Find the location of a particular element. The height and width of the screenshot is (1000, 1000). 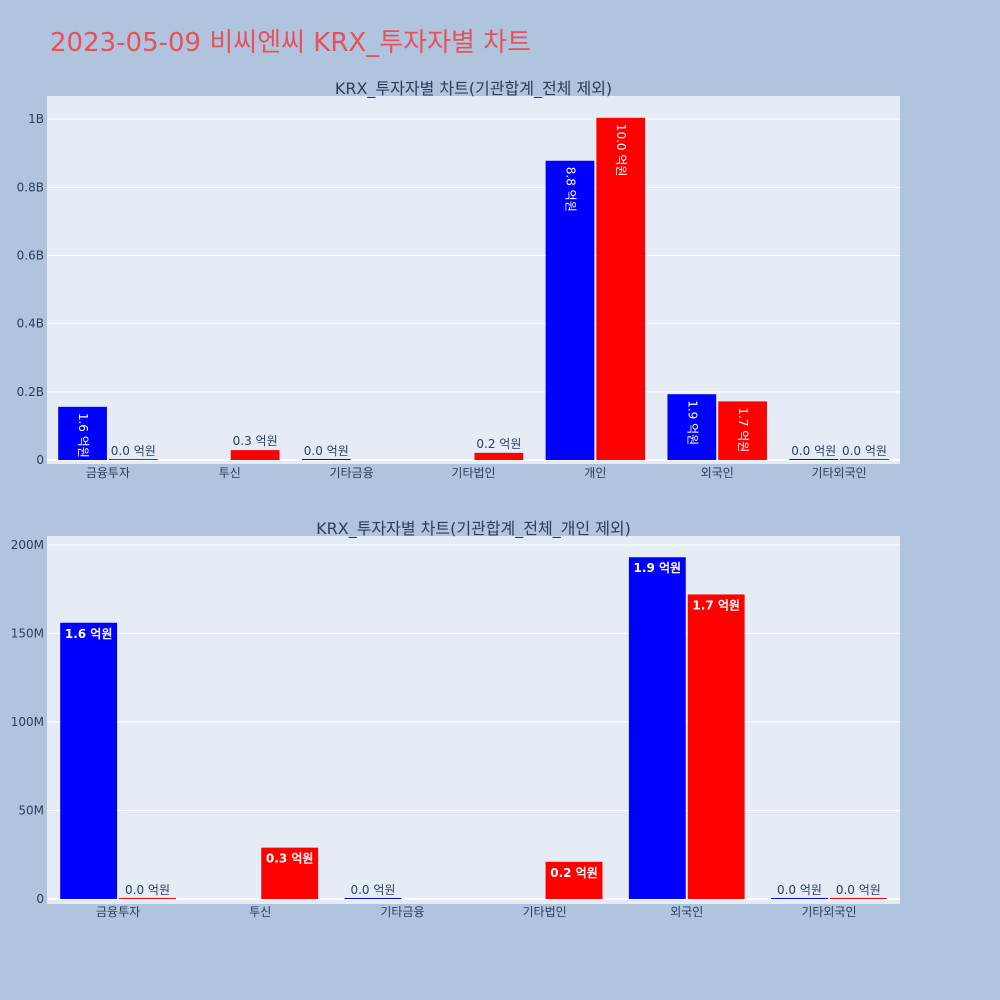

chart-title: KRX_투자자별 차트(기관합계_전체 제외) is located at coordinates (473, 89).